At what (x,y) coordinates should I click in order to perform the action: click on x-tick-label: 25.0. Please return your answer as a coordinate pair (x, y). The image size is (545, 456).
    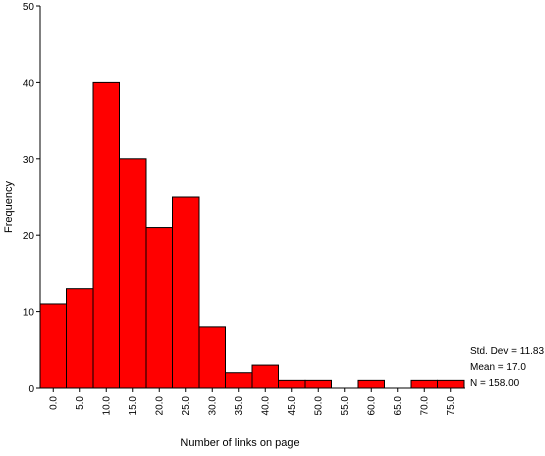
    Looking at the image, I should click on (186, 406).